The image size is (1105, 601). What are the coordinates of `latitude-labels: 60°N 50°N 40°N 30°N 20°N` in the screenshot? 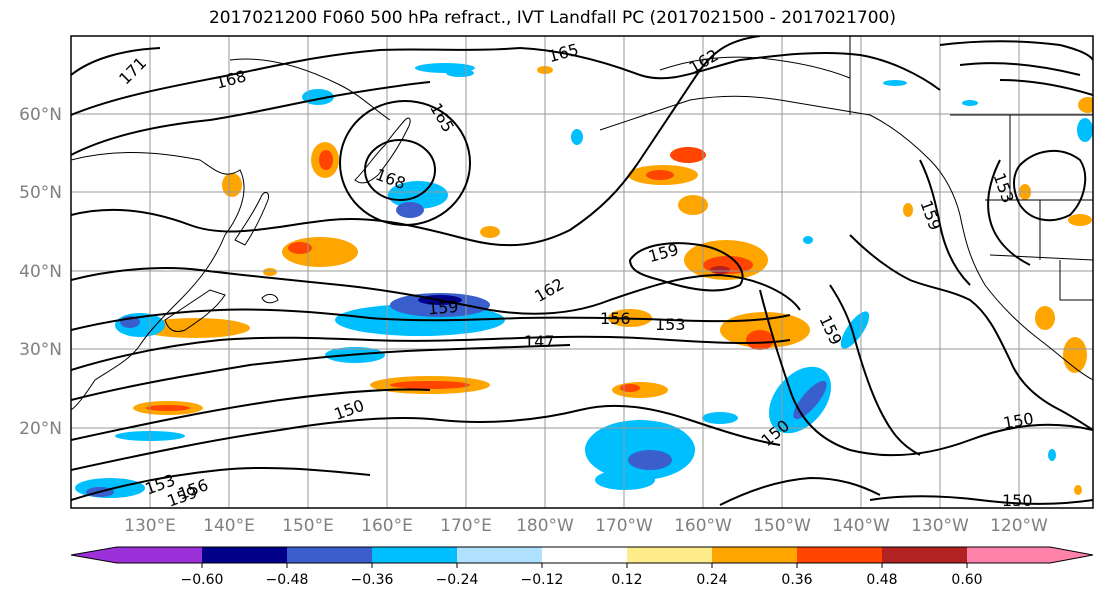 It's located at (40, 272).